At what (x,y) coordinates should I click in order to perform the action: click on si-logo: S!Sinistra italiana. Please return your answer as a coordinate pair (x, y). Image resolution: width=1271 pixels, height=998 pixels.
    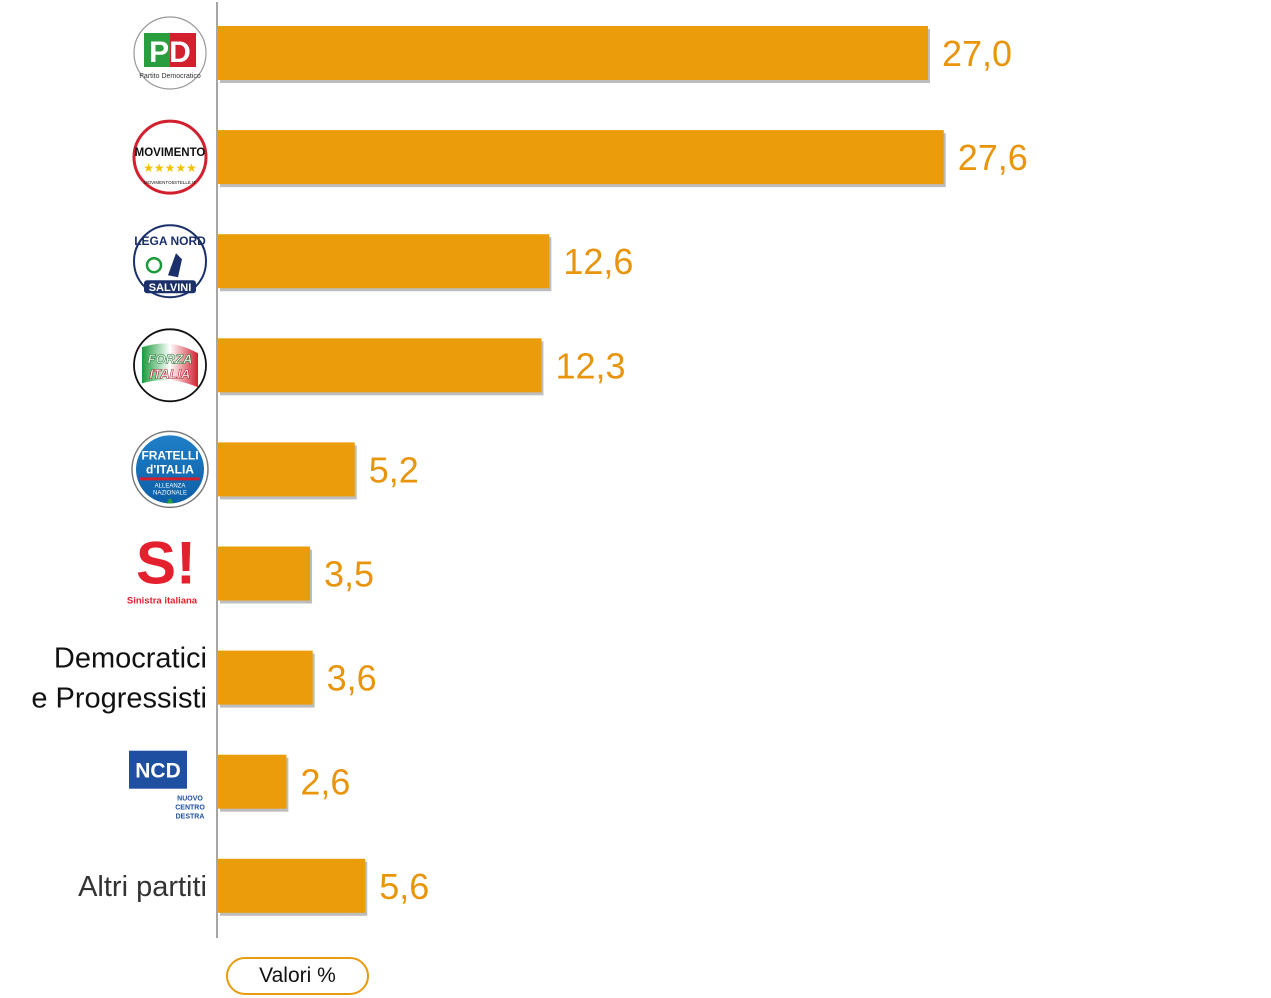
    Looking at the image, I should click on (162, 568).